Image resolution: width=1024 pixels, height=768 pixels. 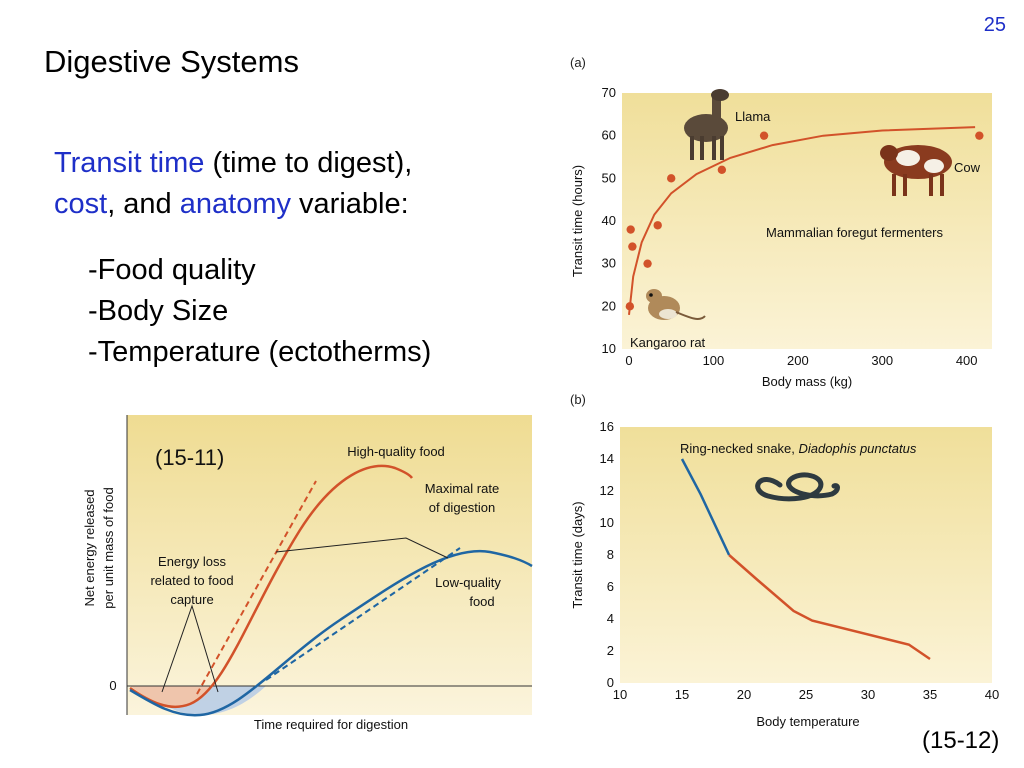 What do you see at coordinates (171, 61) in the screenshot?
I see `slide-title: Digestive Systems` at bounding box center [171, 61].